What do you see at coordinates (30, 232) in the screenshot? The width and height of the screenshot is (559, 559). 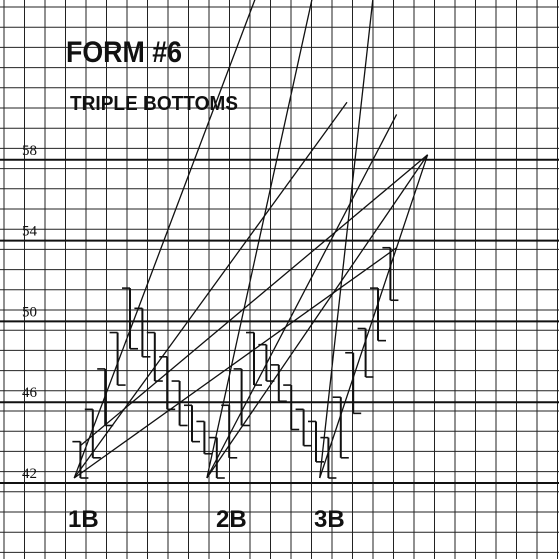 I see `y-tick-label: 54` at bounding box center [30, 232].